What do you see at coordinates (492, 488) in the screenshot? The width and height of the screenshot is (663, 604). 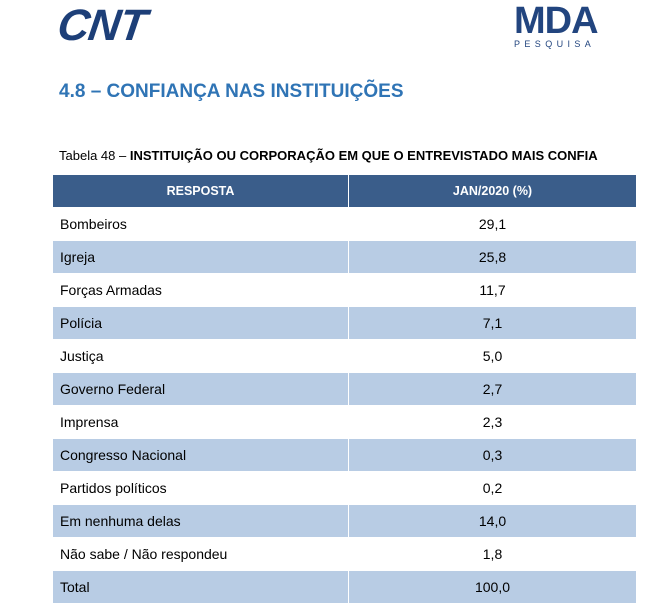 I see `row-value: 0,2` at bounding box center [492, 488].